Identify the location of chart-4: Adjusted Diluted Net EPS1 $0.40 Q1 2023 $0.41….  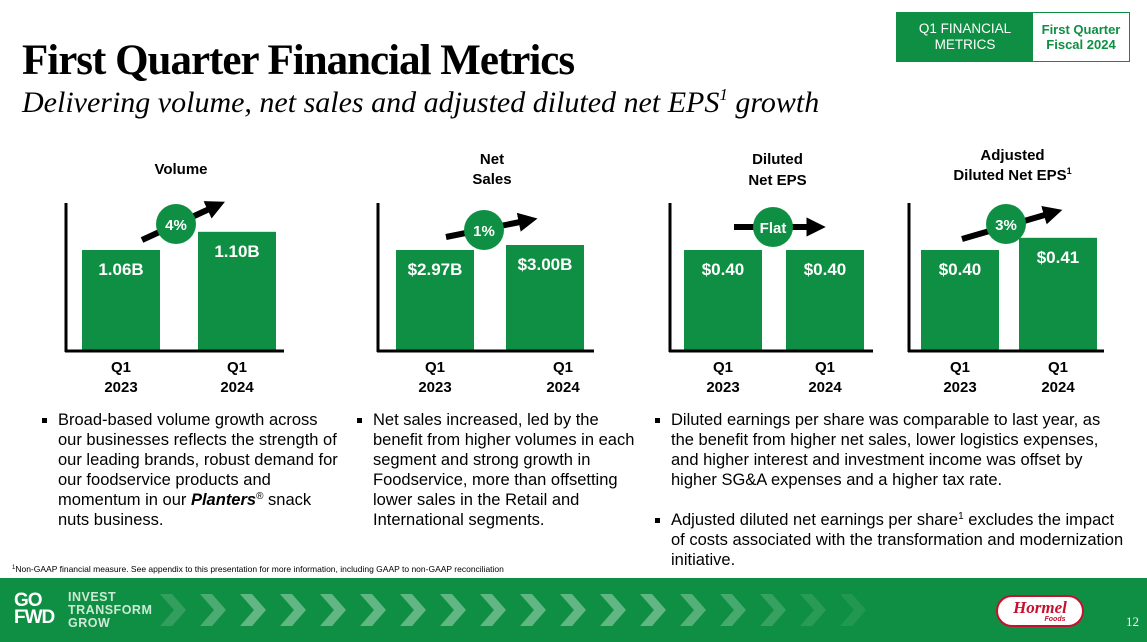
(1005, 271).